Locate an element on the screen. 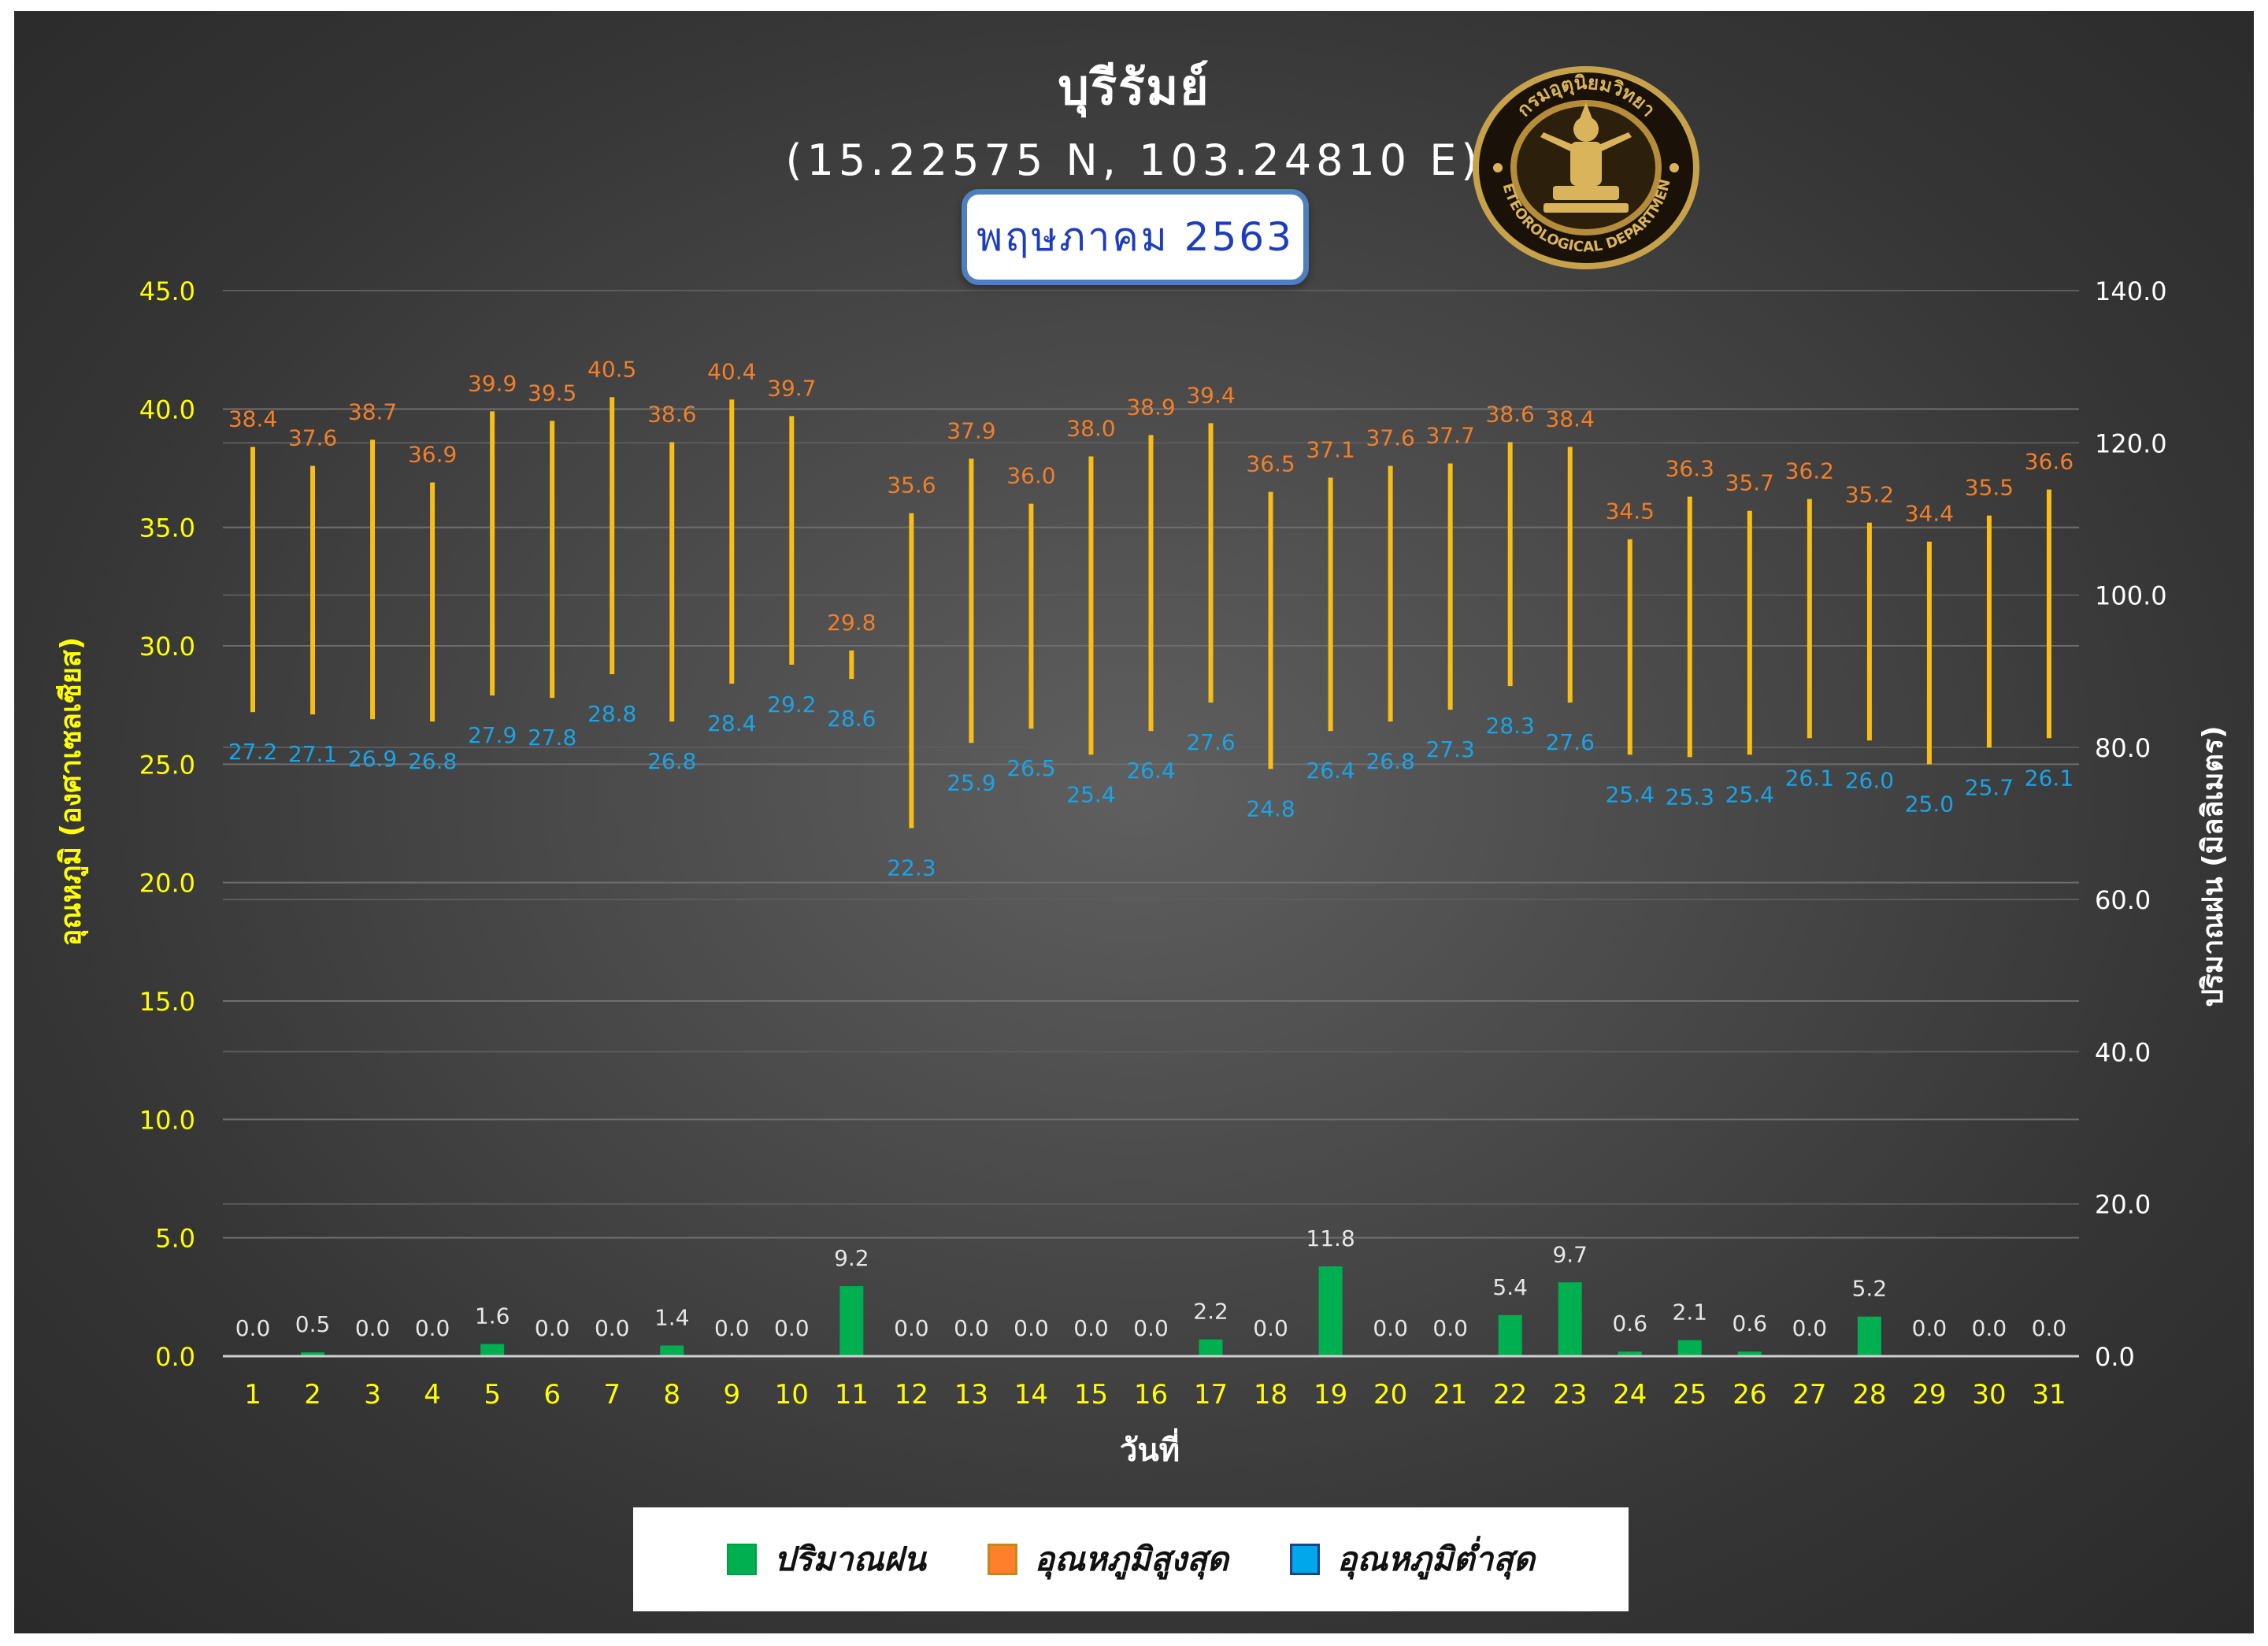 This screenshot has height=1646, width=2268. max-temp-label: 38.0 is located at coordinates (1090, 428).